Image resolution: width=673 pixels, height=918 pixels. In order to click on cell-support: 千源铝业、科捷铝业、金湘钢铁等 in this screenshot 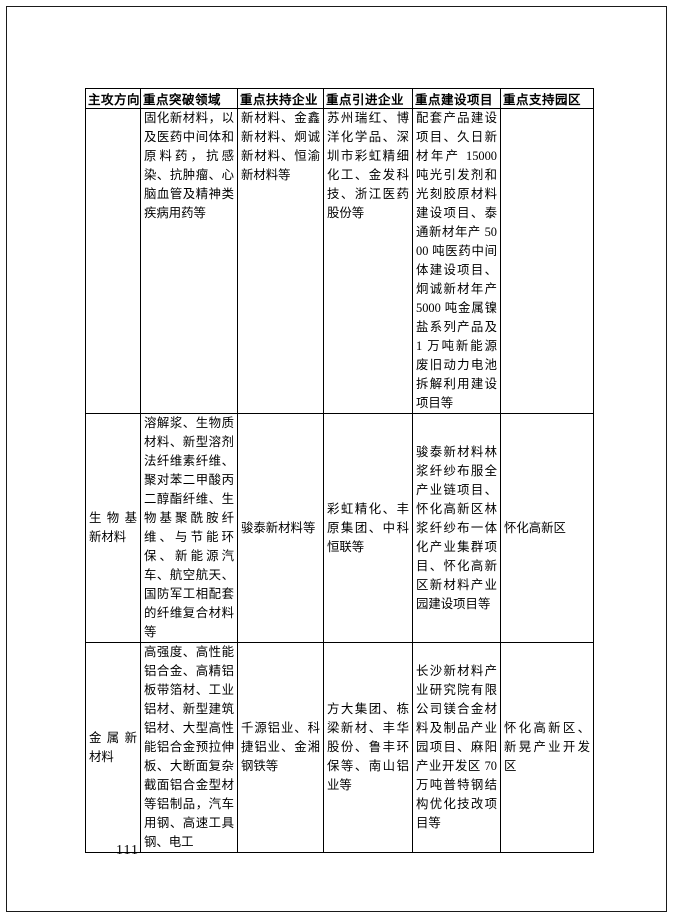, I will do `click(280, 747)`.